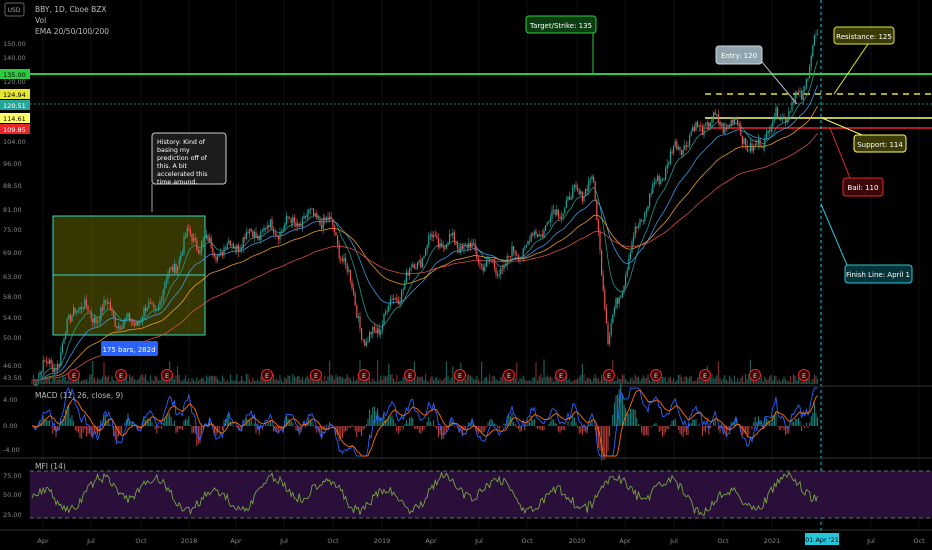 The image size is (932, 550). I want to click on signal-line, so click(424, 423).